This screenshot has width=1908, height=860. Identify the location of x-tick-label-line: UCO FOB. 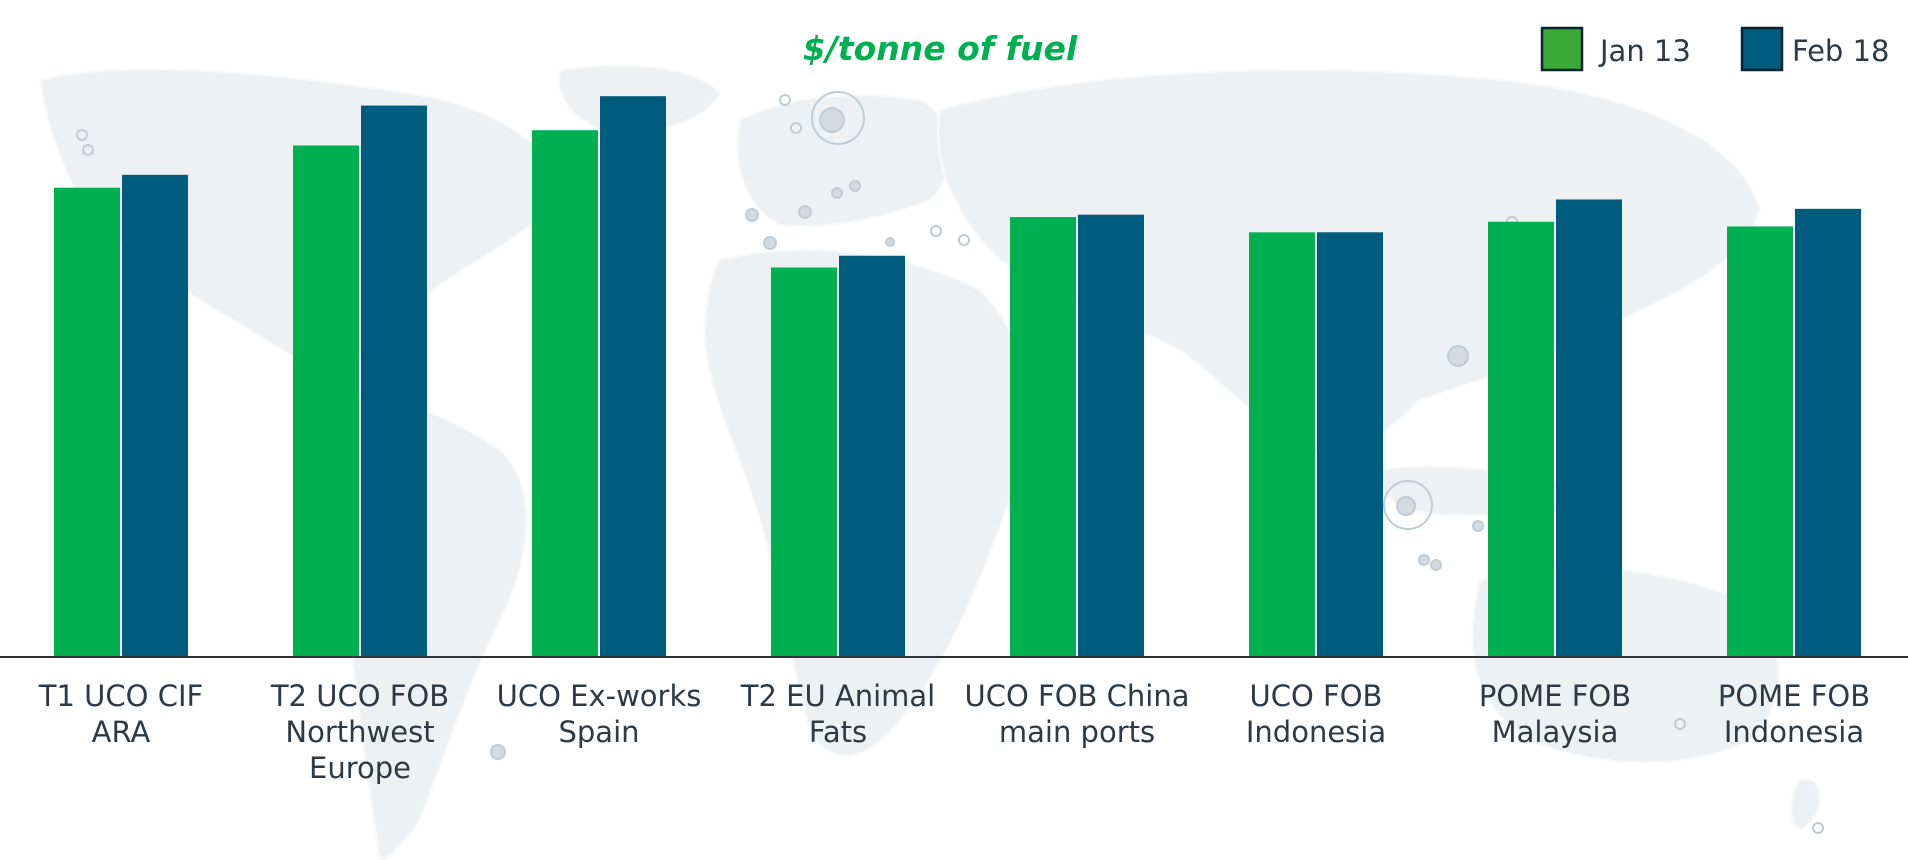
(1316, 696).